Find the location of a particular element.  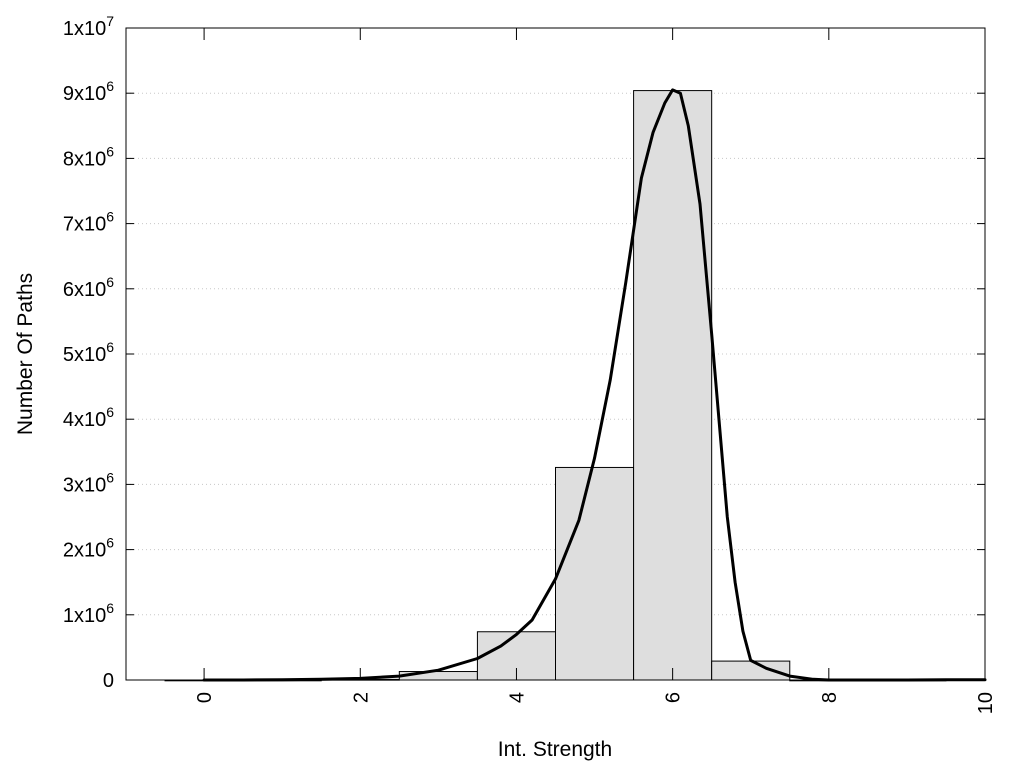

y-tick-label: 3x10⁶ is located at coordinates (88, 482).